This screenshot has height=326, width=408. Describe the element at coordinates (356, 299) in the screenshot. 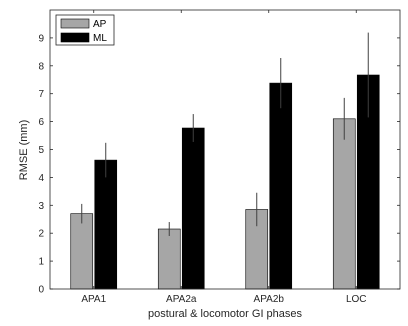

I see `x-tick-label-loc: LOC` at that location.